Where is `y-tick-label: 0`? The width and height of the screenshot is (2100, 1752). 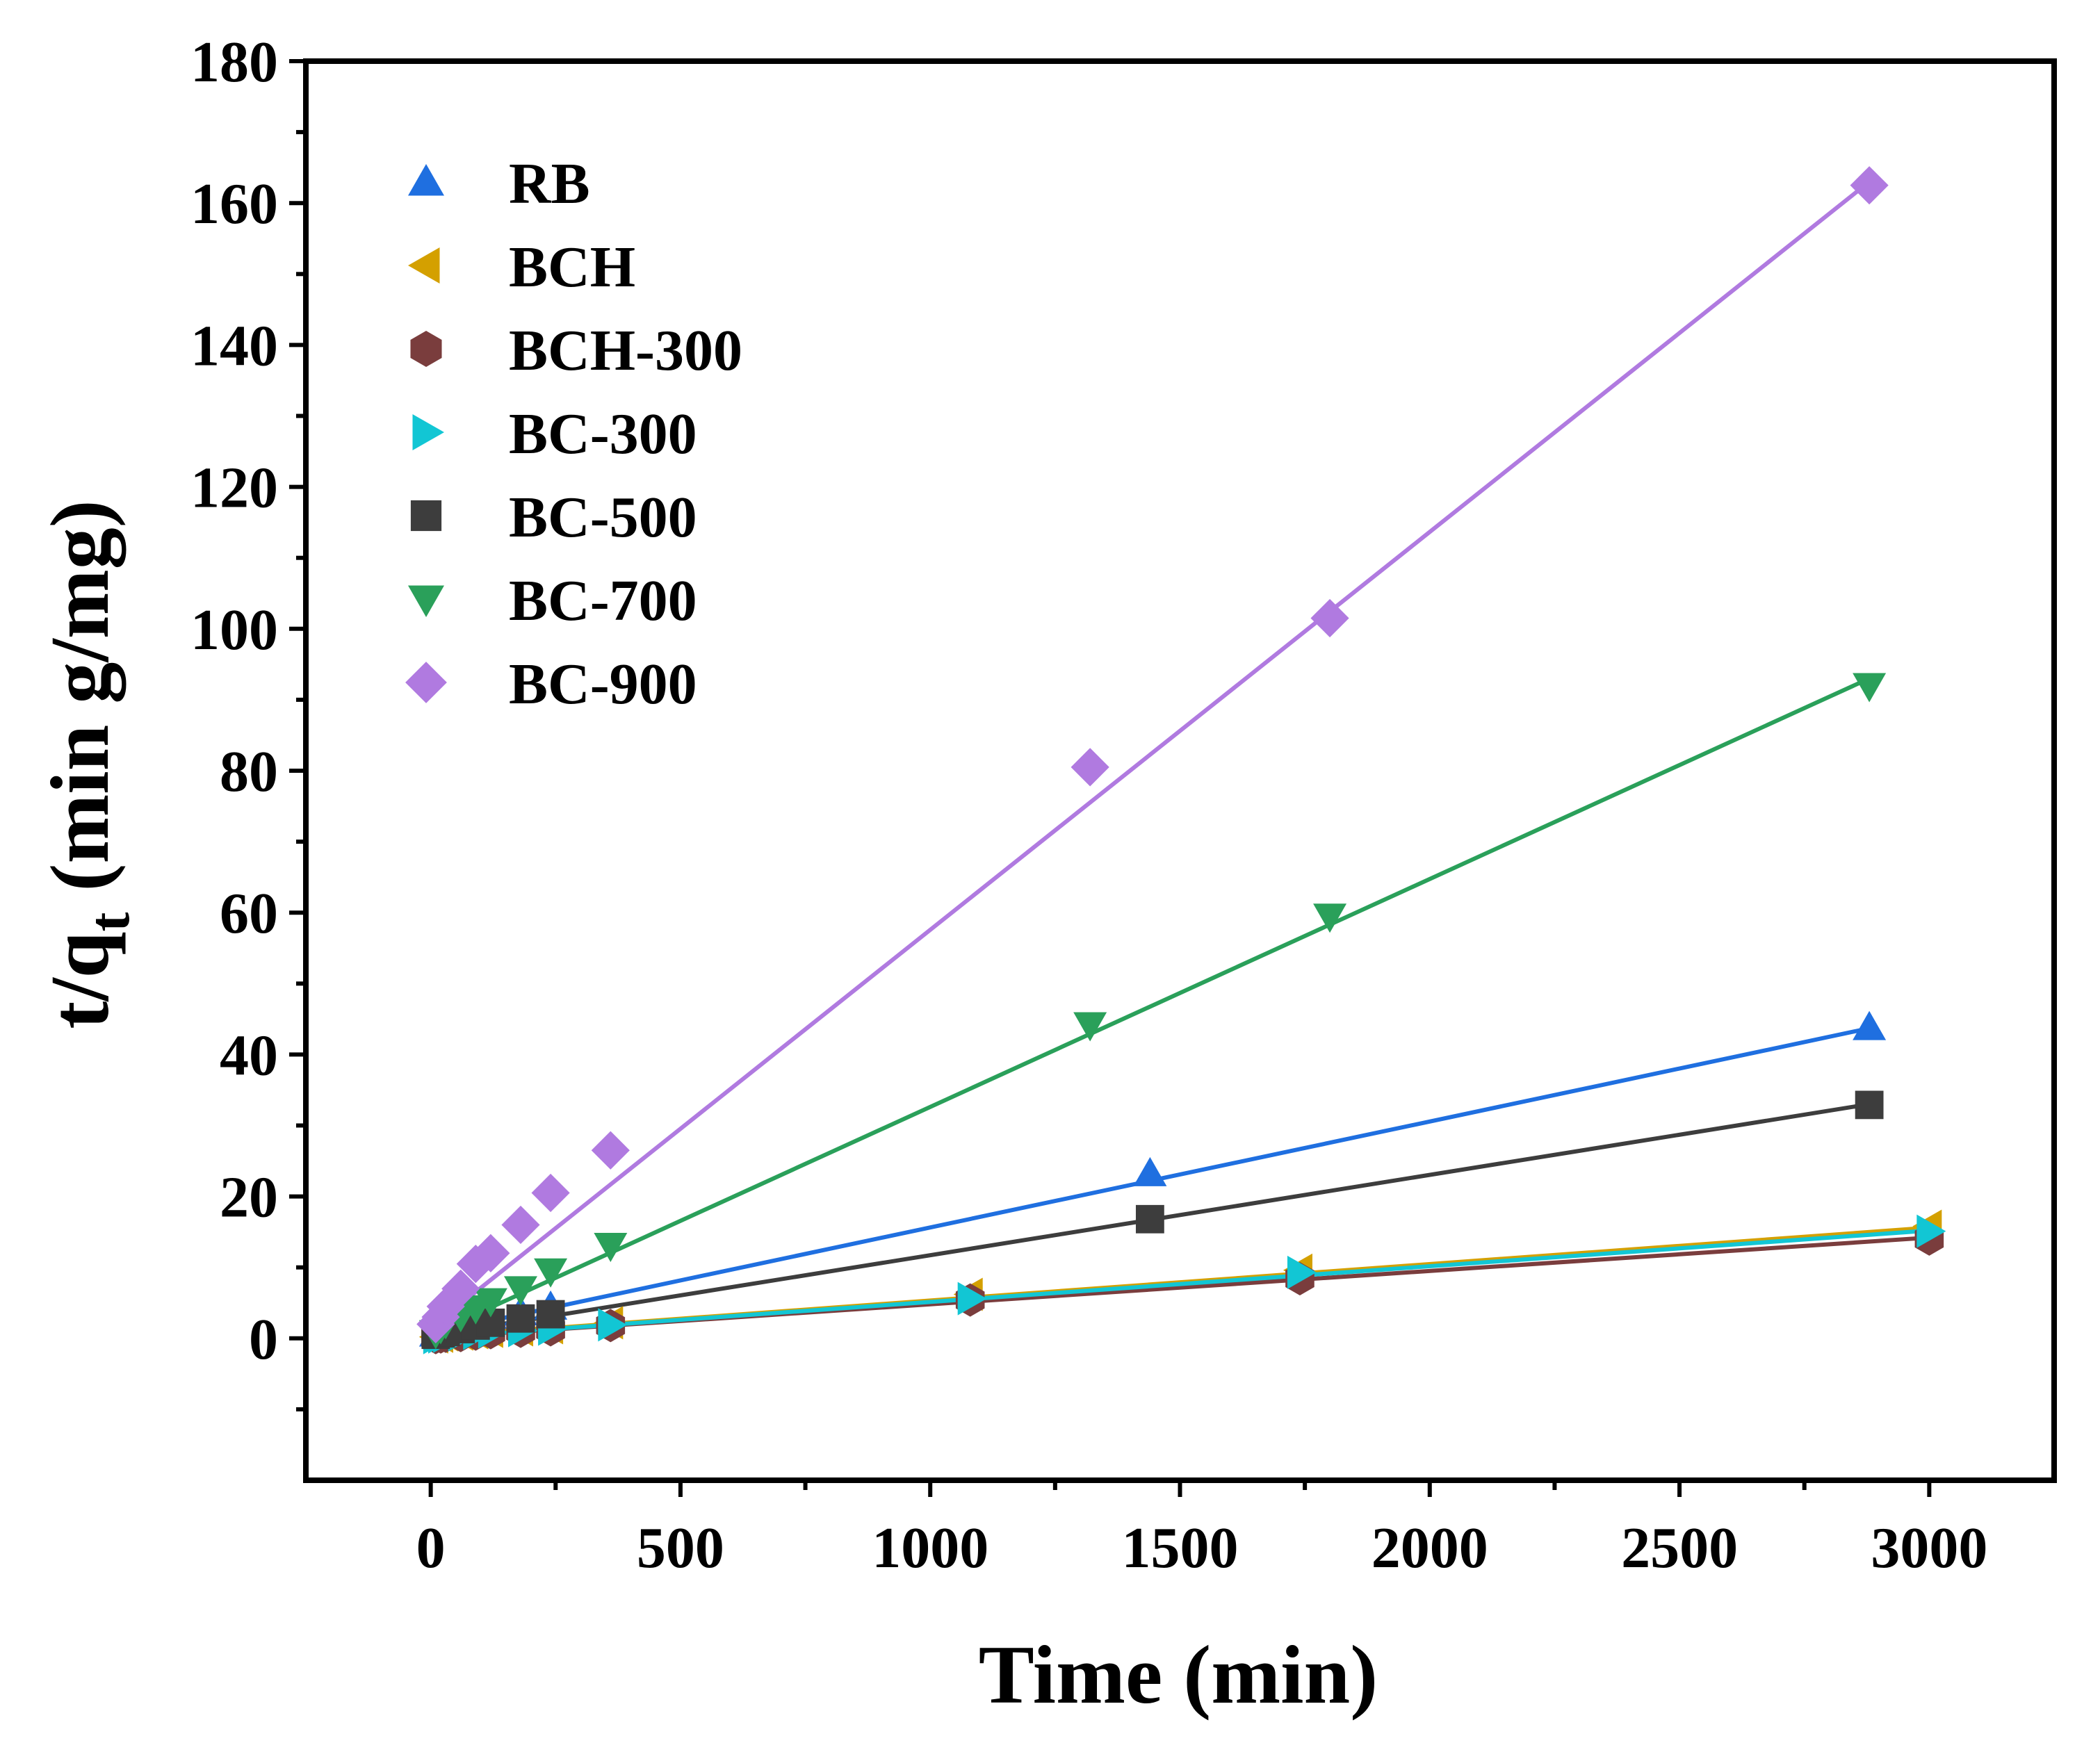 y-tick-label: 0 is located at coordinates (263, 1339).